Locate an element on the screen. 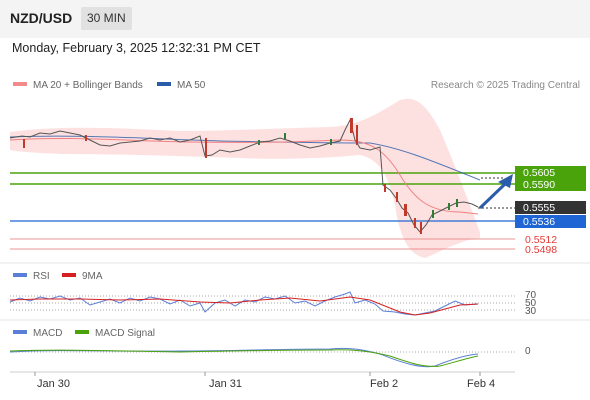  legend-ma20-bollinger: MA 20 + Bollinger Bands is located at coordinates (78, 85).